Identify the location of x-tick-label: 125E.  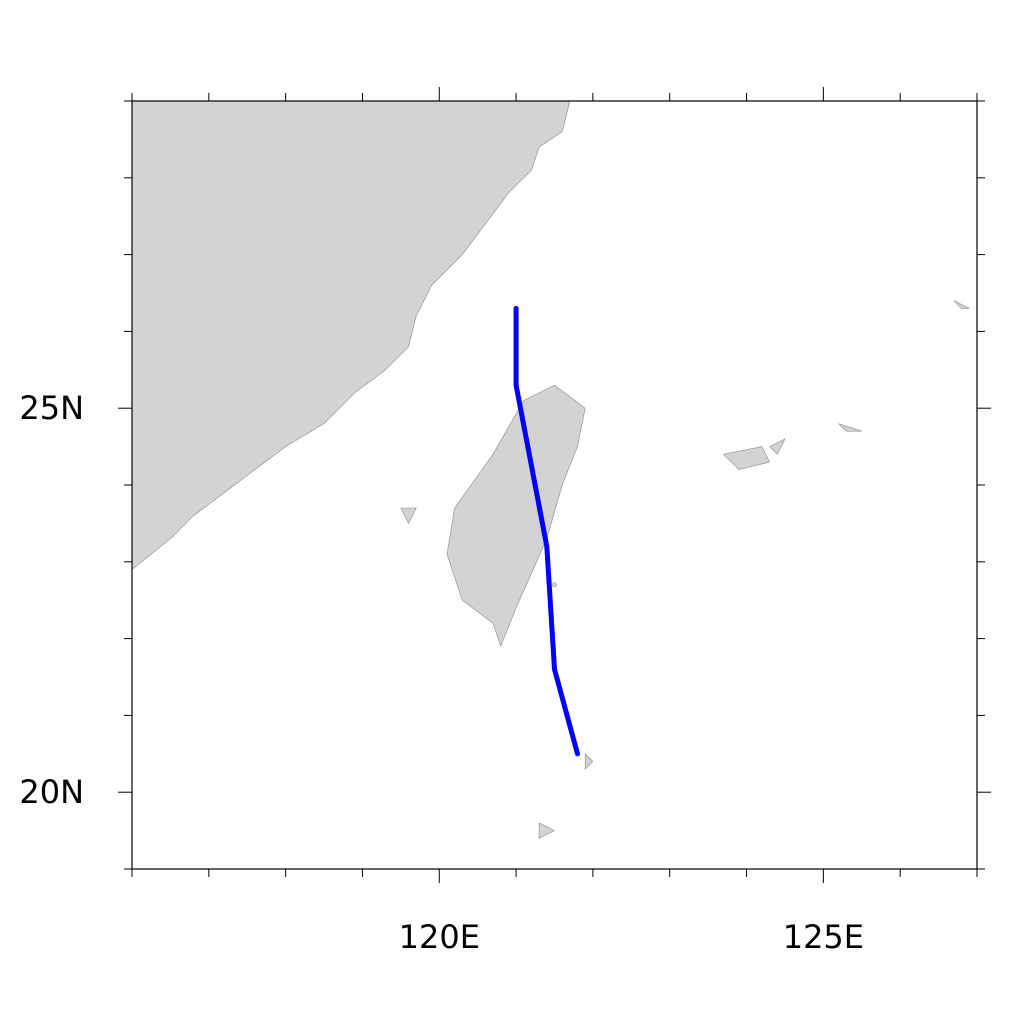
(823, 937).